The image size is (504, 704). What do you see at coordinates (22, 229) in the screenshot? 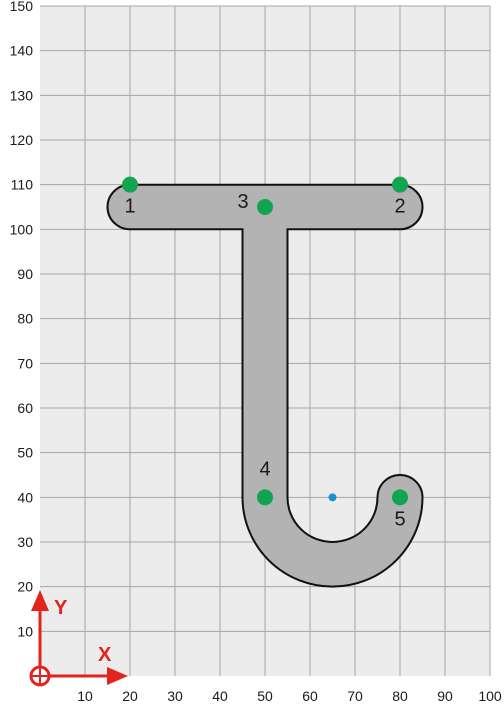
I see `y-tick-label: 100` at bounding box center [22, 229].